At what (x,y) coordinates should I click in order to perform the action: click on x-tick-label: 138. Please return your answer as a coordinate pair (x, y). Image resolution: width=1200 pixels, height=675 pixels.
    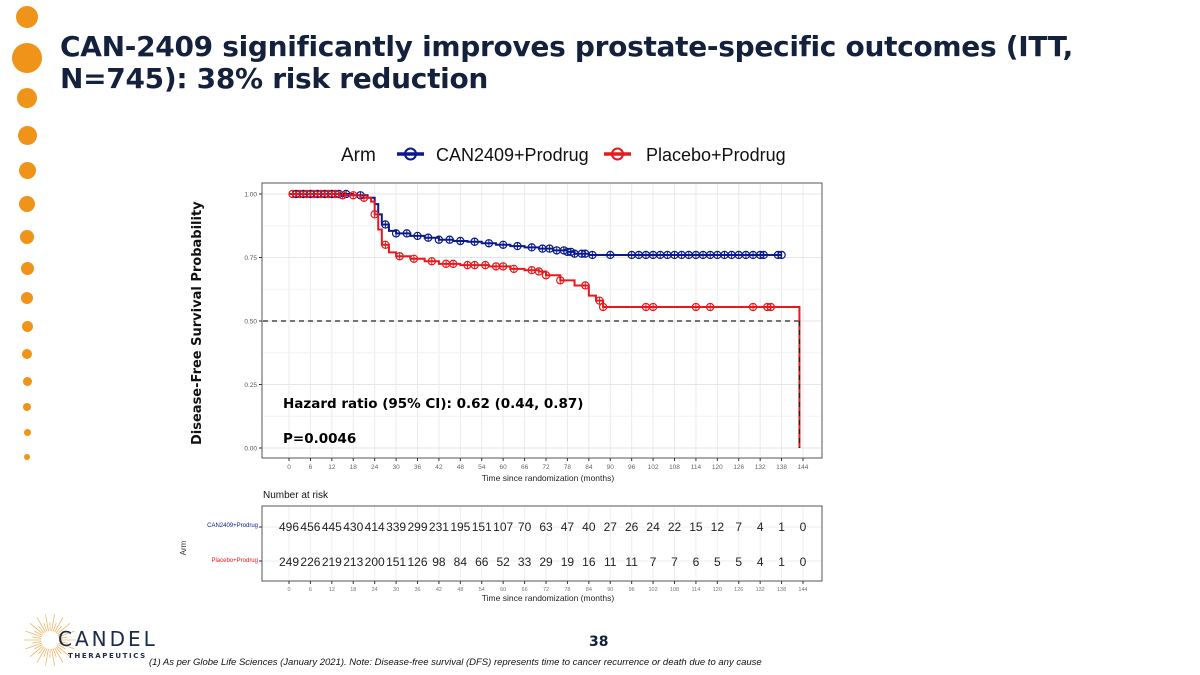
    Looking at the image, I should click on (781, 467).